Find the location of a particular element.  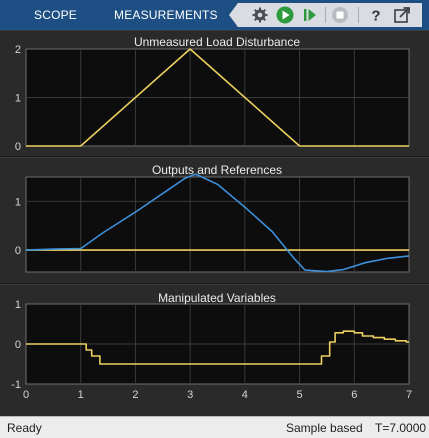

y-tick-label: -1 is located at coordinates (16, 385).